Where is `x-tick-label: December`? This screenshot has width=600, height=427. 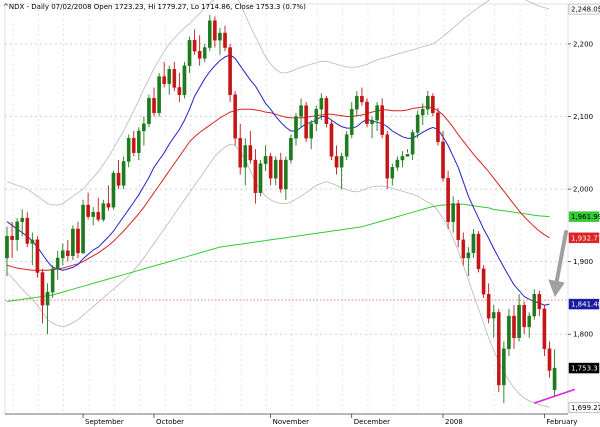 x-tick-label: December is located at coordinates (372, 422).